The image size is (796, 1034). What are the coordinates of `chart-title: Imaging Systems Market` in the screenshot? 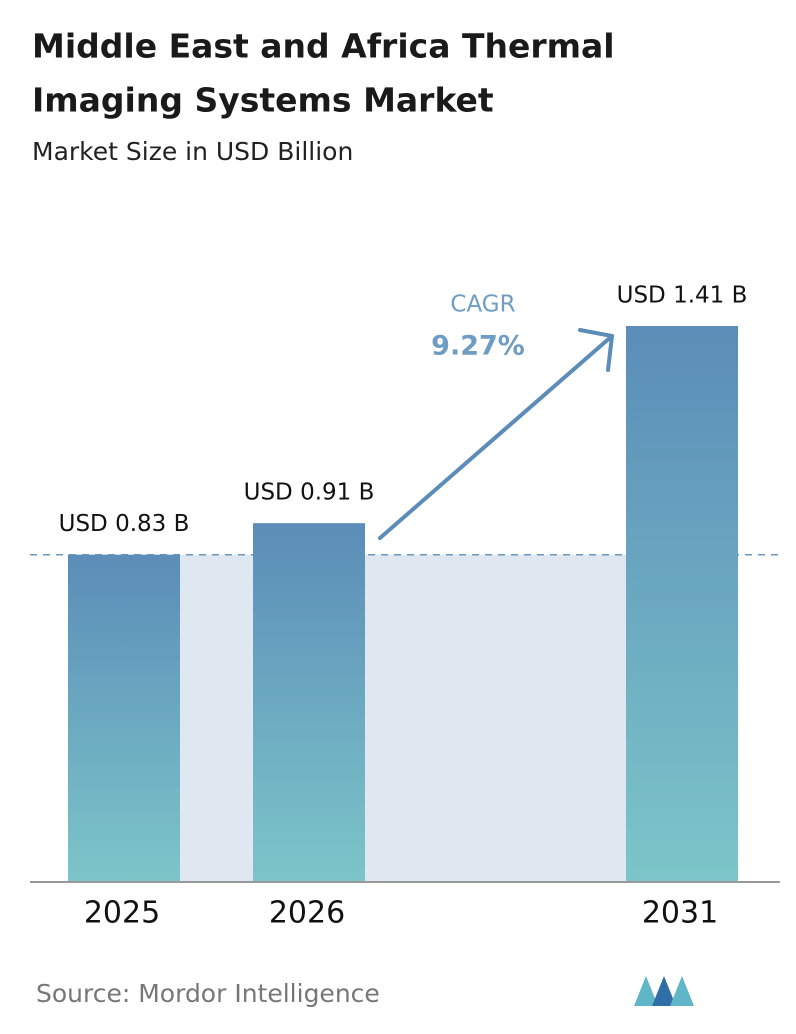 It's located at (263, 100).